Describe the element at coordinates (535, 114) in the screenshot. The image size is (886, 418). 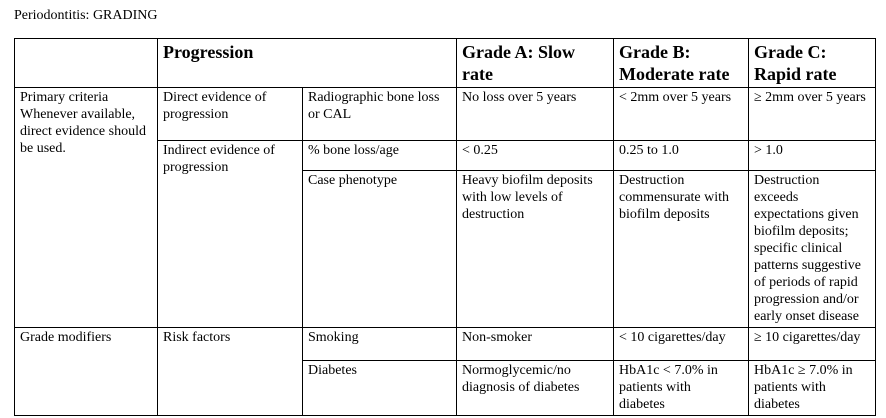
I see `direct-grade-a-cell: No loss over 5 years` at that location.